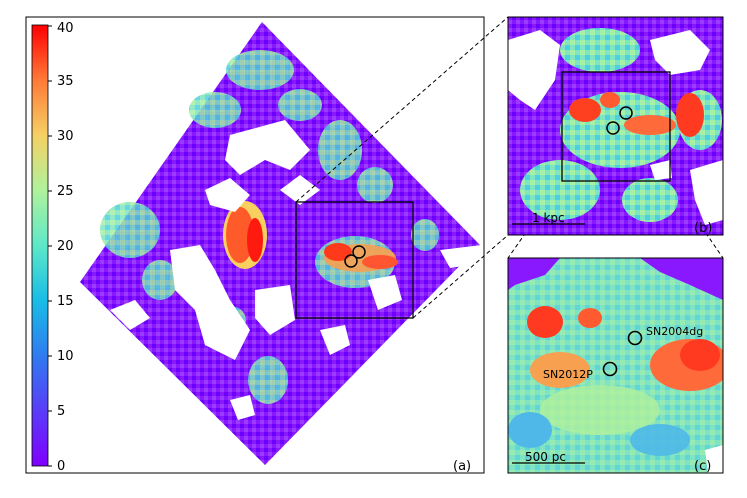 The image size is (747, 498). What do you see at coordinates (245, 235) in the screenshot?
I see `central-bar` at bounding box center [245, 235].